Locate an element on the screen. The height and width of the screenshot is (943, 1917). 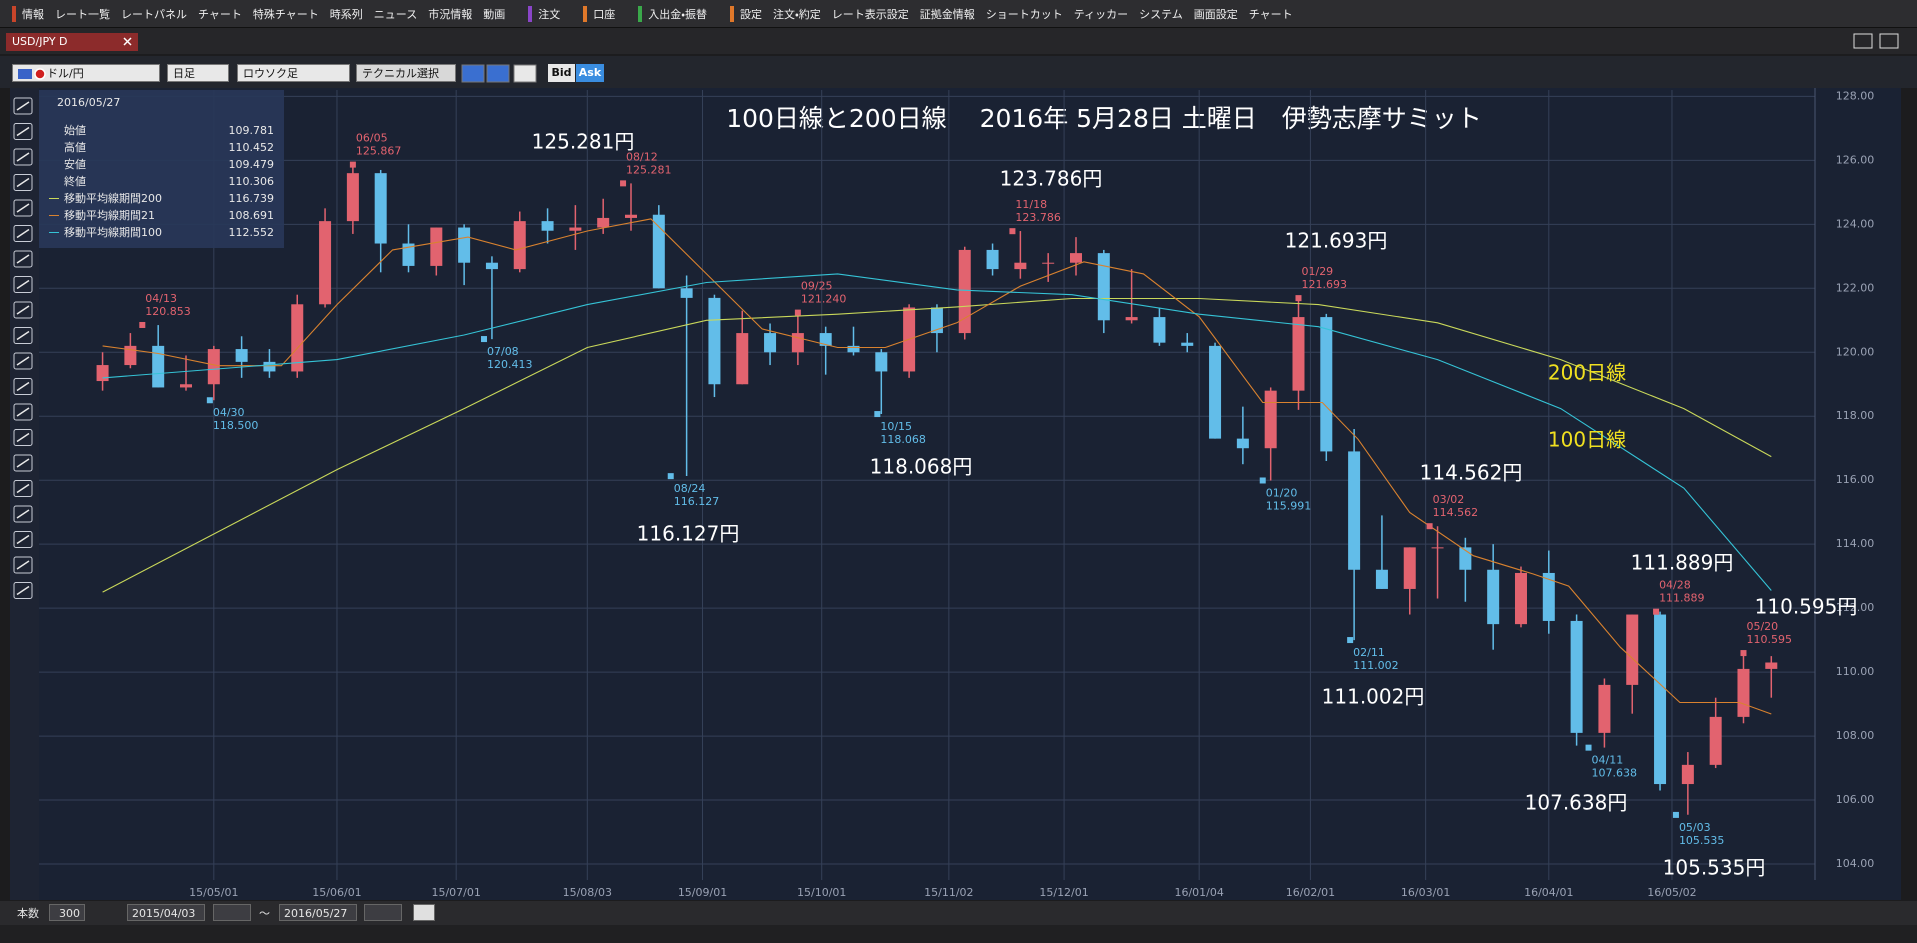
info-row: 移動平均線期間21 108.691 is located at coordinates (161, 215).